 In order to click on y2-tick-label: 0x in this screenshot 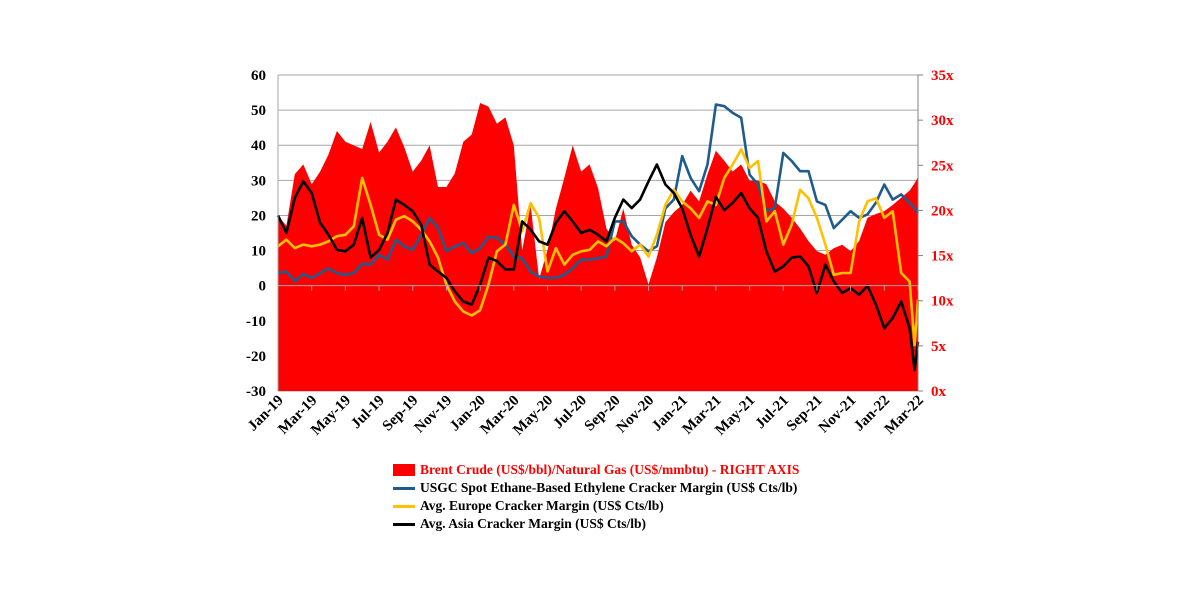, I will do `click(939, 392)`.